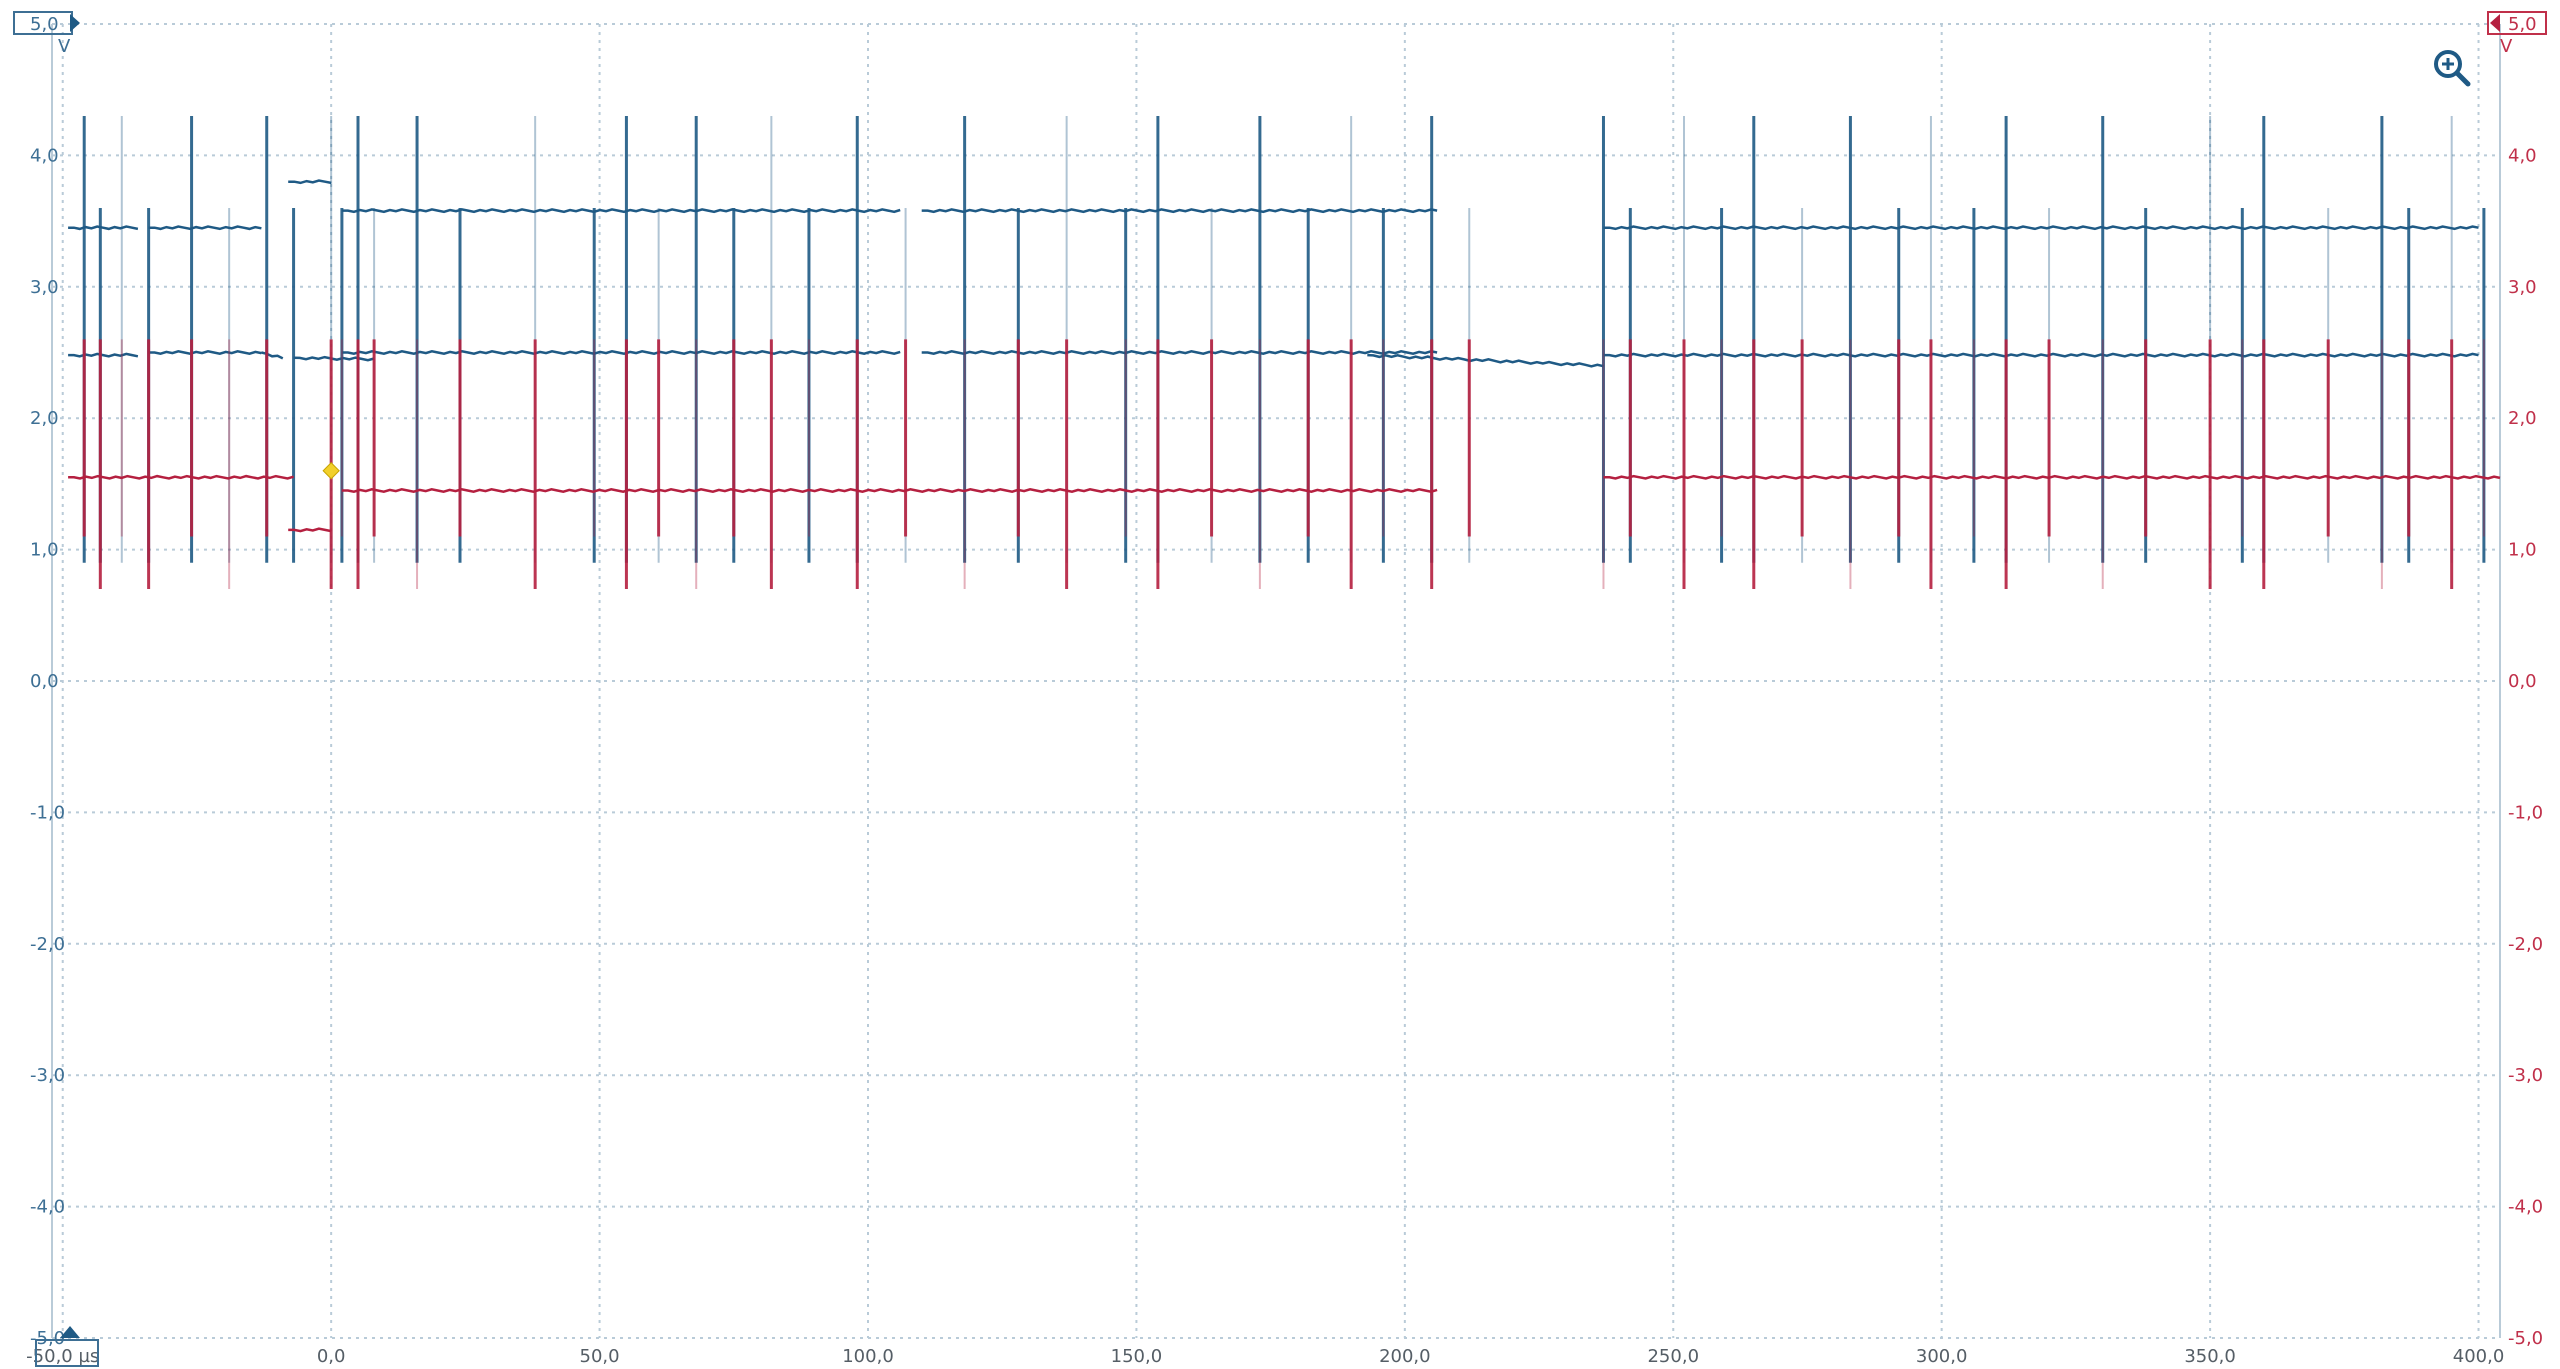  I want to click on channel-b-scale-marker, so click(2517, 23).